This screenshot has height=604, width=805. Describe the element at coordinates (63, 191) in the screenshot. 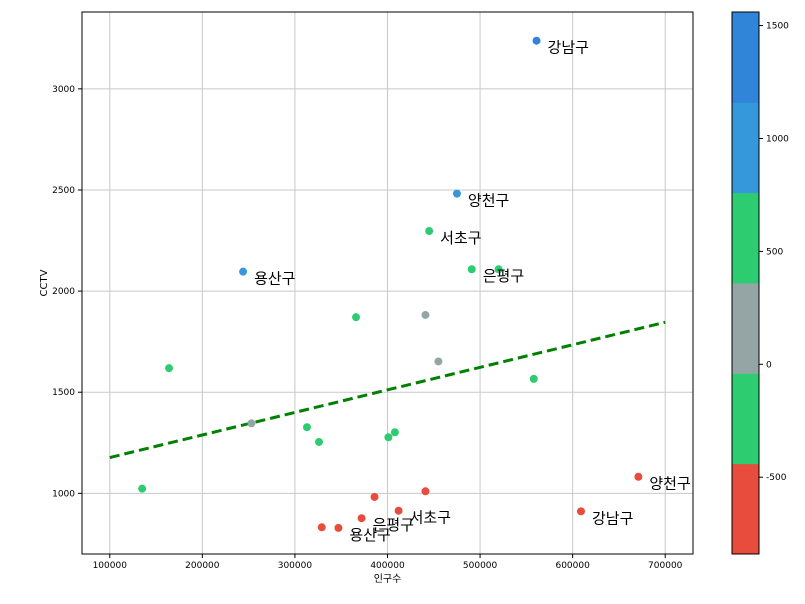

I see `y-tick-label: 2500` at that location.